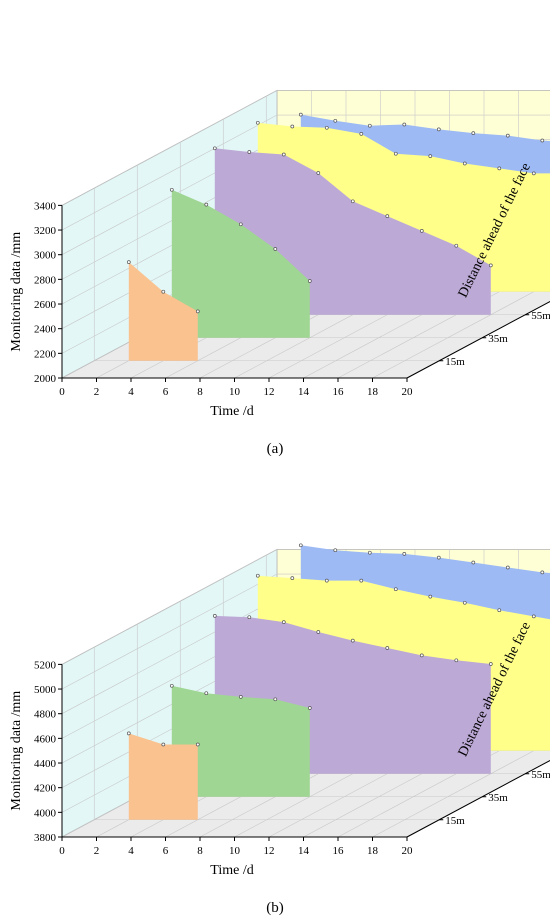 Image resolution: width=550 pixels, height=918 pixels. Describe the element at coordinates (275, 908) in the screenshot. I see `panel-caption: (b)` at that location.